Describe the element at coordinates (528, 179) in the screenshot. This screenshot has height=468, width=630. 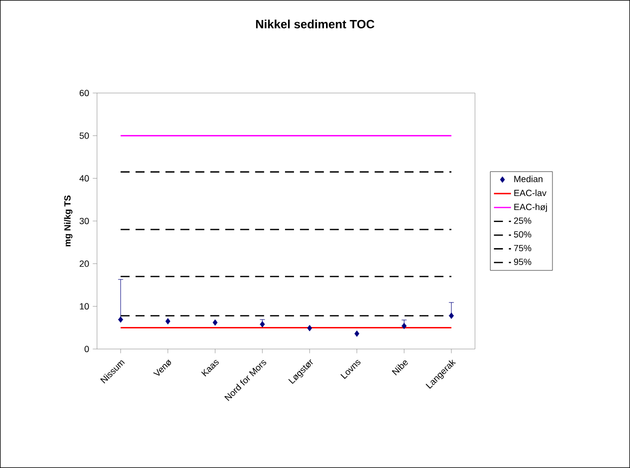
I see `legend-label: Median` at that location.